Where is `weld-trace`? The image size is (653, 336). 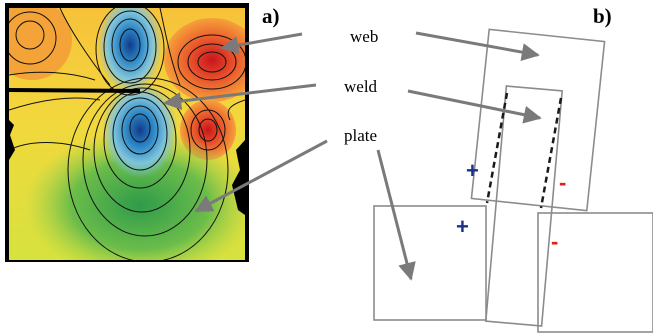 weld-trace is located at coordinates (75, 90).